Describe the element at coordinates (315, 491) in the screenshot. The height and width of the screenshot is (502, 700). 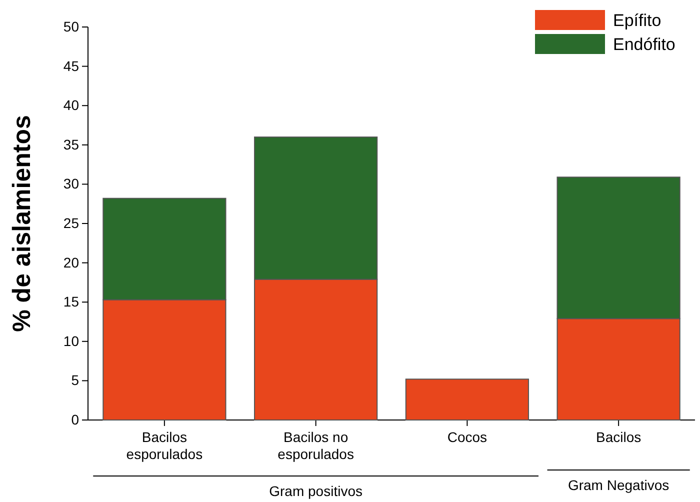
I see `text: Gram positivos` at that location.